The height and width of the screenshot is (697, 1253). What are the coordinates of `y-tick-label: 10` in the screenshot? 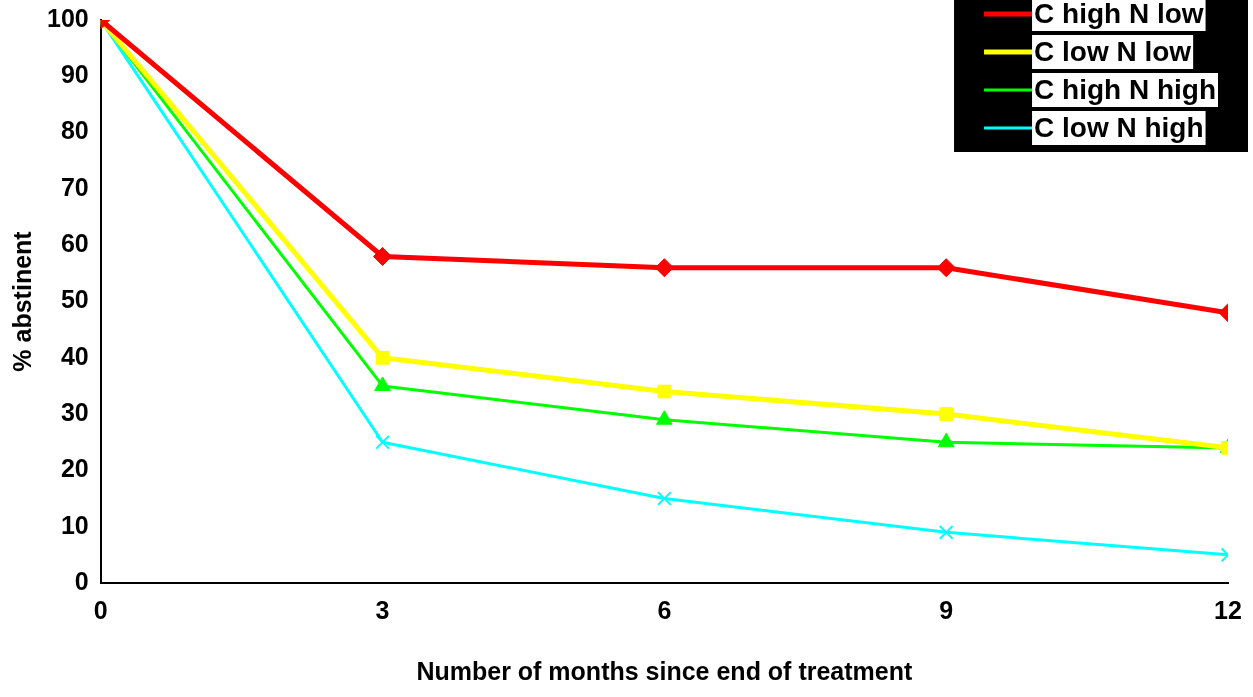 It's located at (74, 524).